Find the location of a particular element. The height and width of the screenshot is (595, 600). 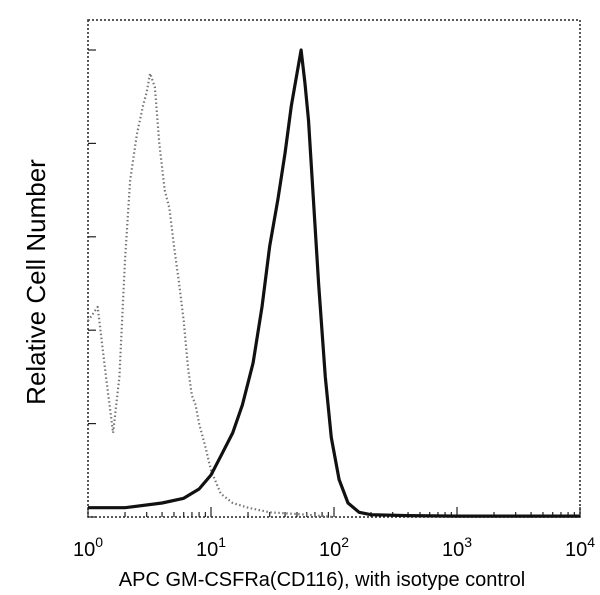

x-tick-label: 10⁰ is located at coordinates (88, 547).